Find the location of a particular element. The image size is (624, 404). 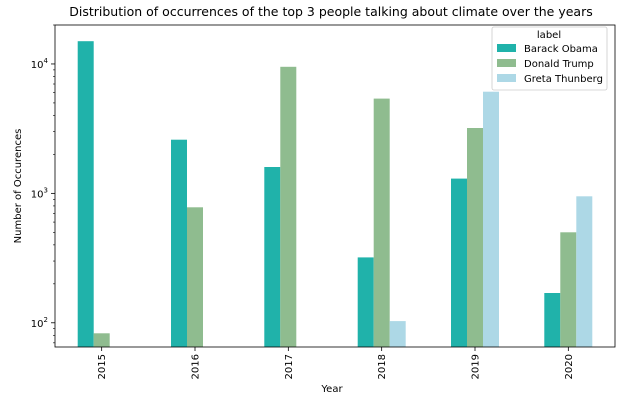

x-tick-label: 2019 is located at coordinates (476, 366).